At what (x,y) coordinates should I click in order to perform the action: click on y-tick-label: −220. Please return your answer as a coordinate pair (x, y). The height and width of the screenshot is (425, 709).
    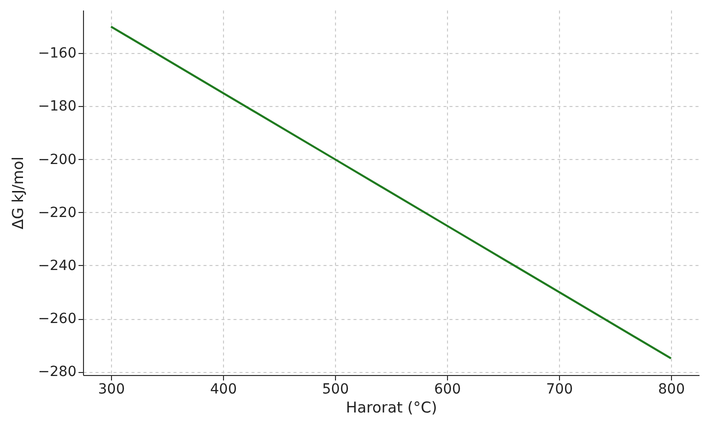
    Looking at the image, I should click on (57, 212).